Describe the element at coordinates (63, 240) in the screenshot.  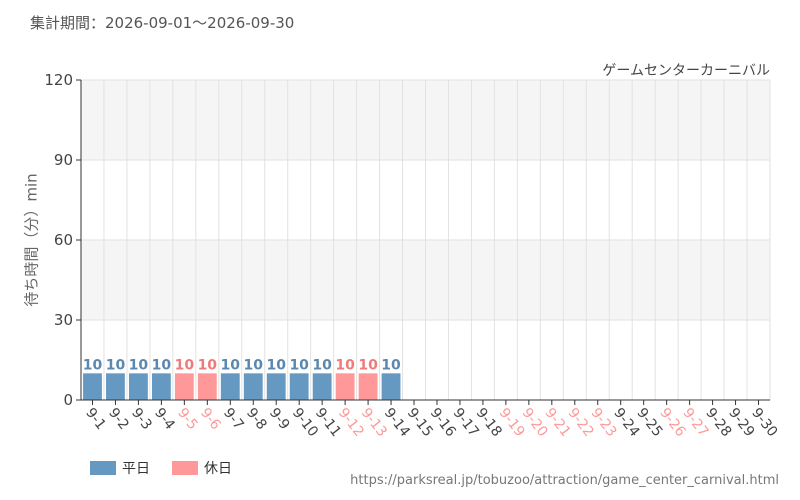
I see `y-tick-label: 60` at that location.